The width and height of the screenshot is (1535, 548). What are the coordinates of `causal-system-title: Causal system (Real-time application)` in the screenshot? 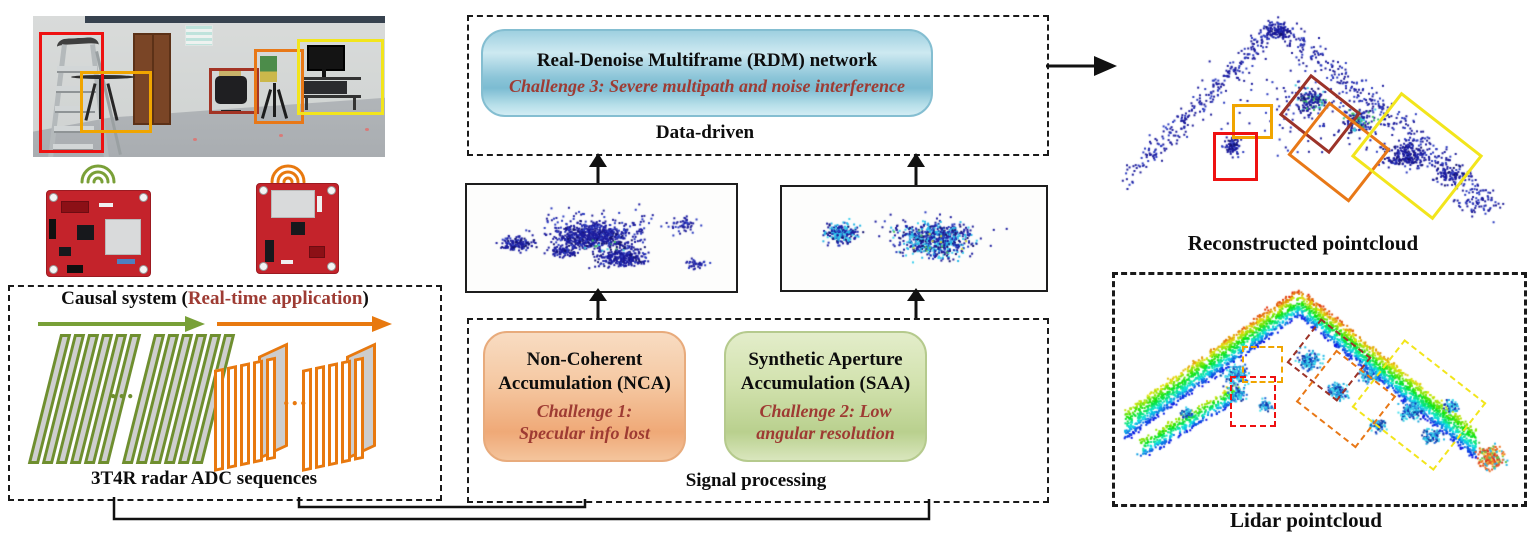 It's located at (215, 299).